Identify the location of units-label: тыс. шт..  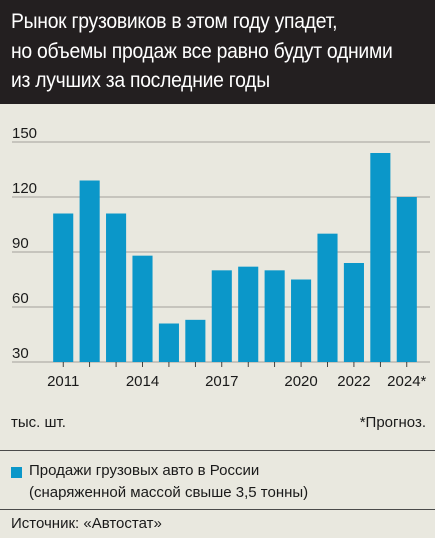
(38, 422).